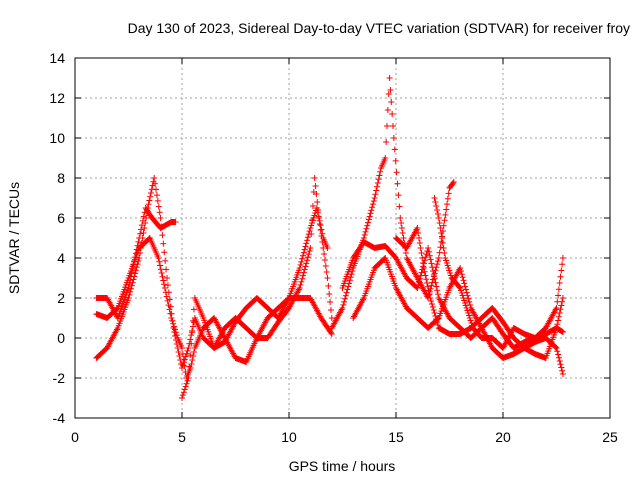  I want to click on y-tick-label: 8, so click(61, 178).